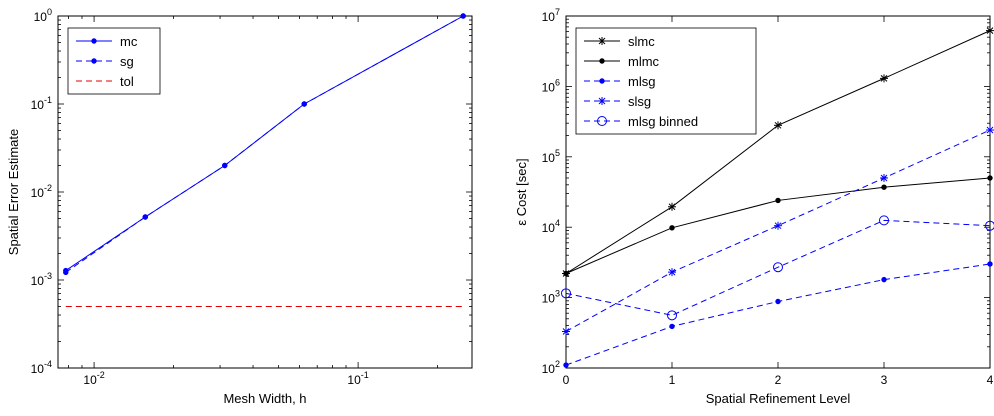  Describe the element at coordinates (566, 380) in the screenshot. I see `x-tick-label: 0` at that location.